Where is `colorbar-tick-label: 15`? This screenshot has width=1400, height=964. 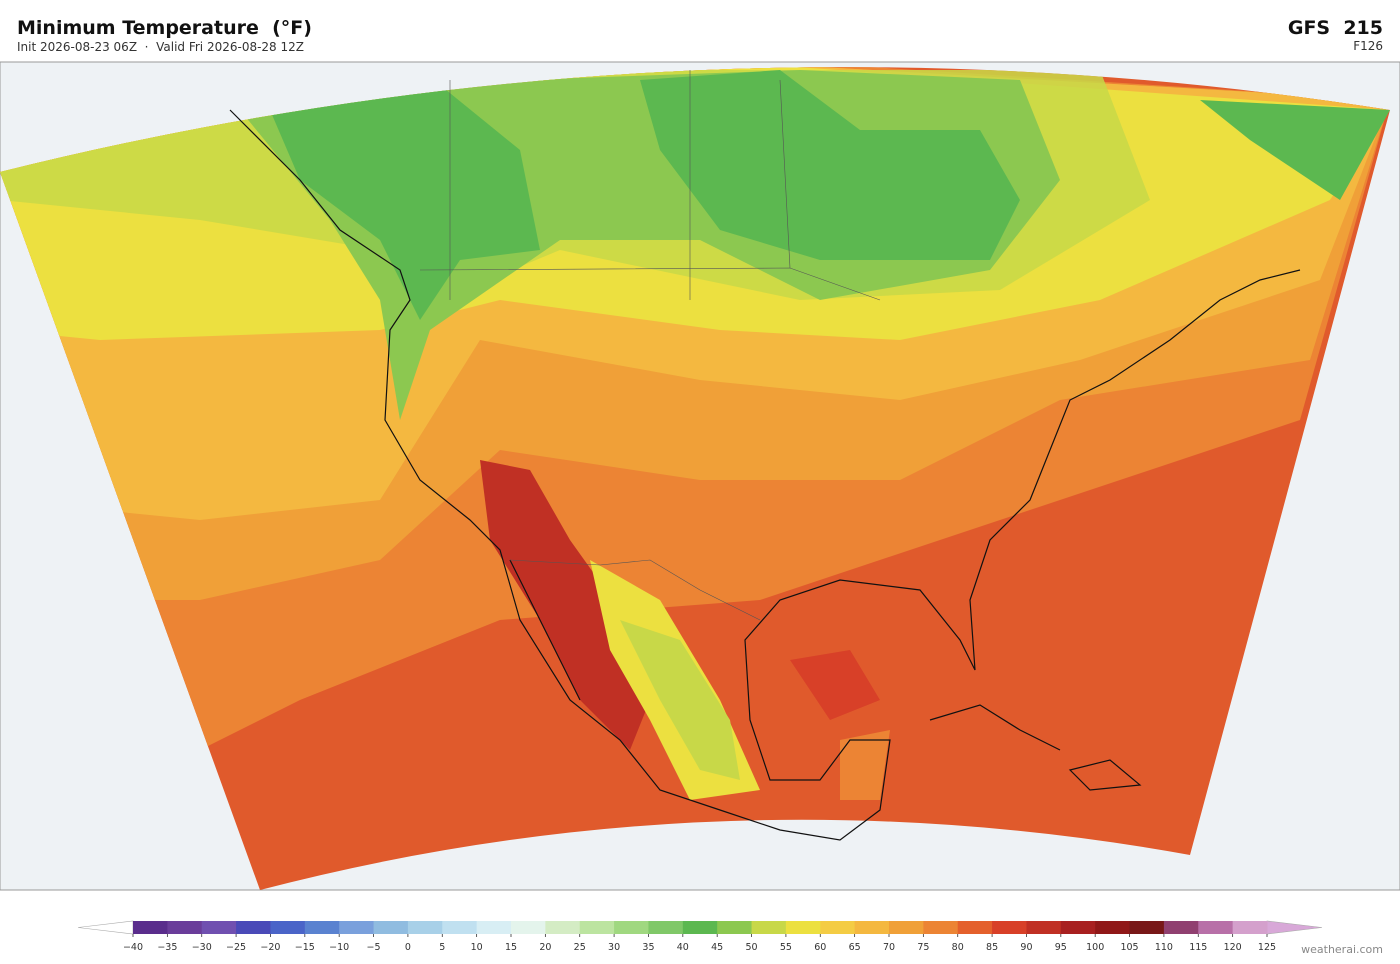
colorbar-tick-label: 15 is located at coordinates (511, 947).